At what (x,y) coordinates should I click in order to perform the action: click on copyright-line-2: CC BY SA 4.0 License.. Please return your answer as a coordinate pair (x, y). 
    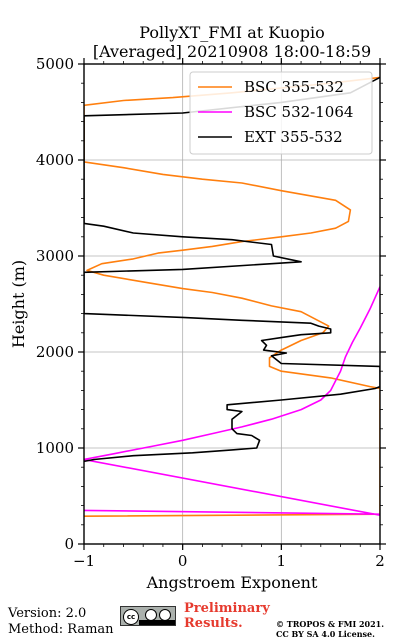
    Looking at the image, I should click on (325, 634).